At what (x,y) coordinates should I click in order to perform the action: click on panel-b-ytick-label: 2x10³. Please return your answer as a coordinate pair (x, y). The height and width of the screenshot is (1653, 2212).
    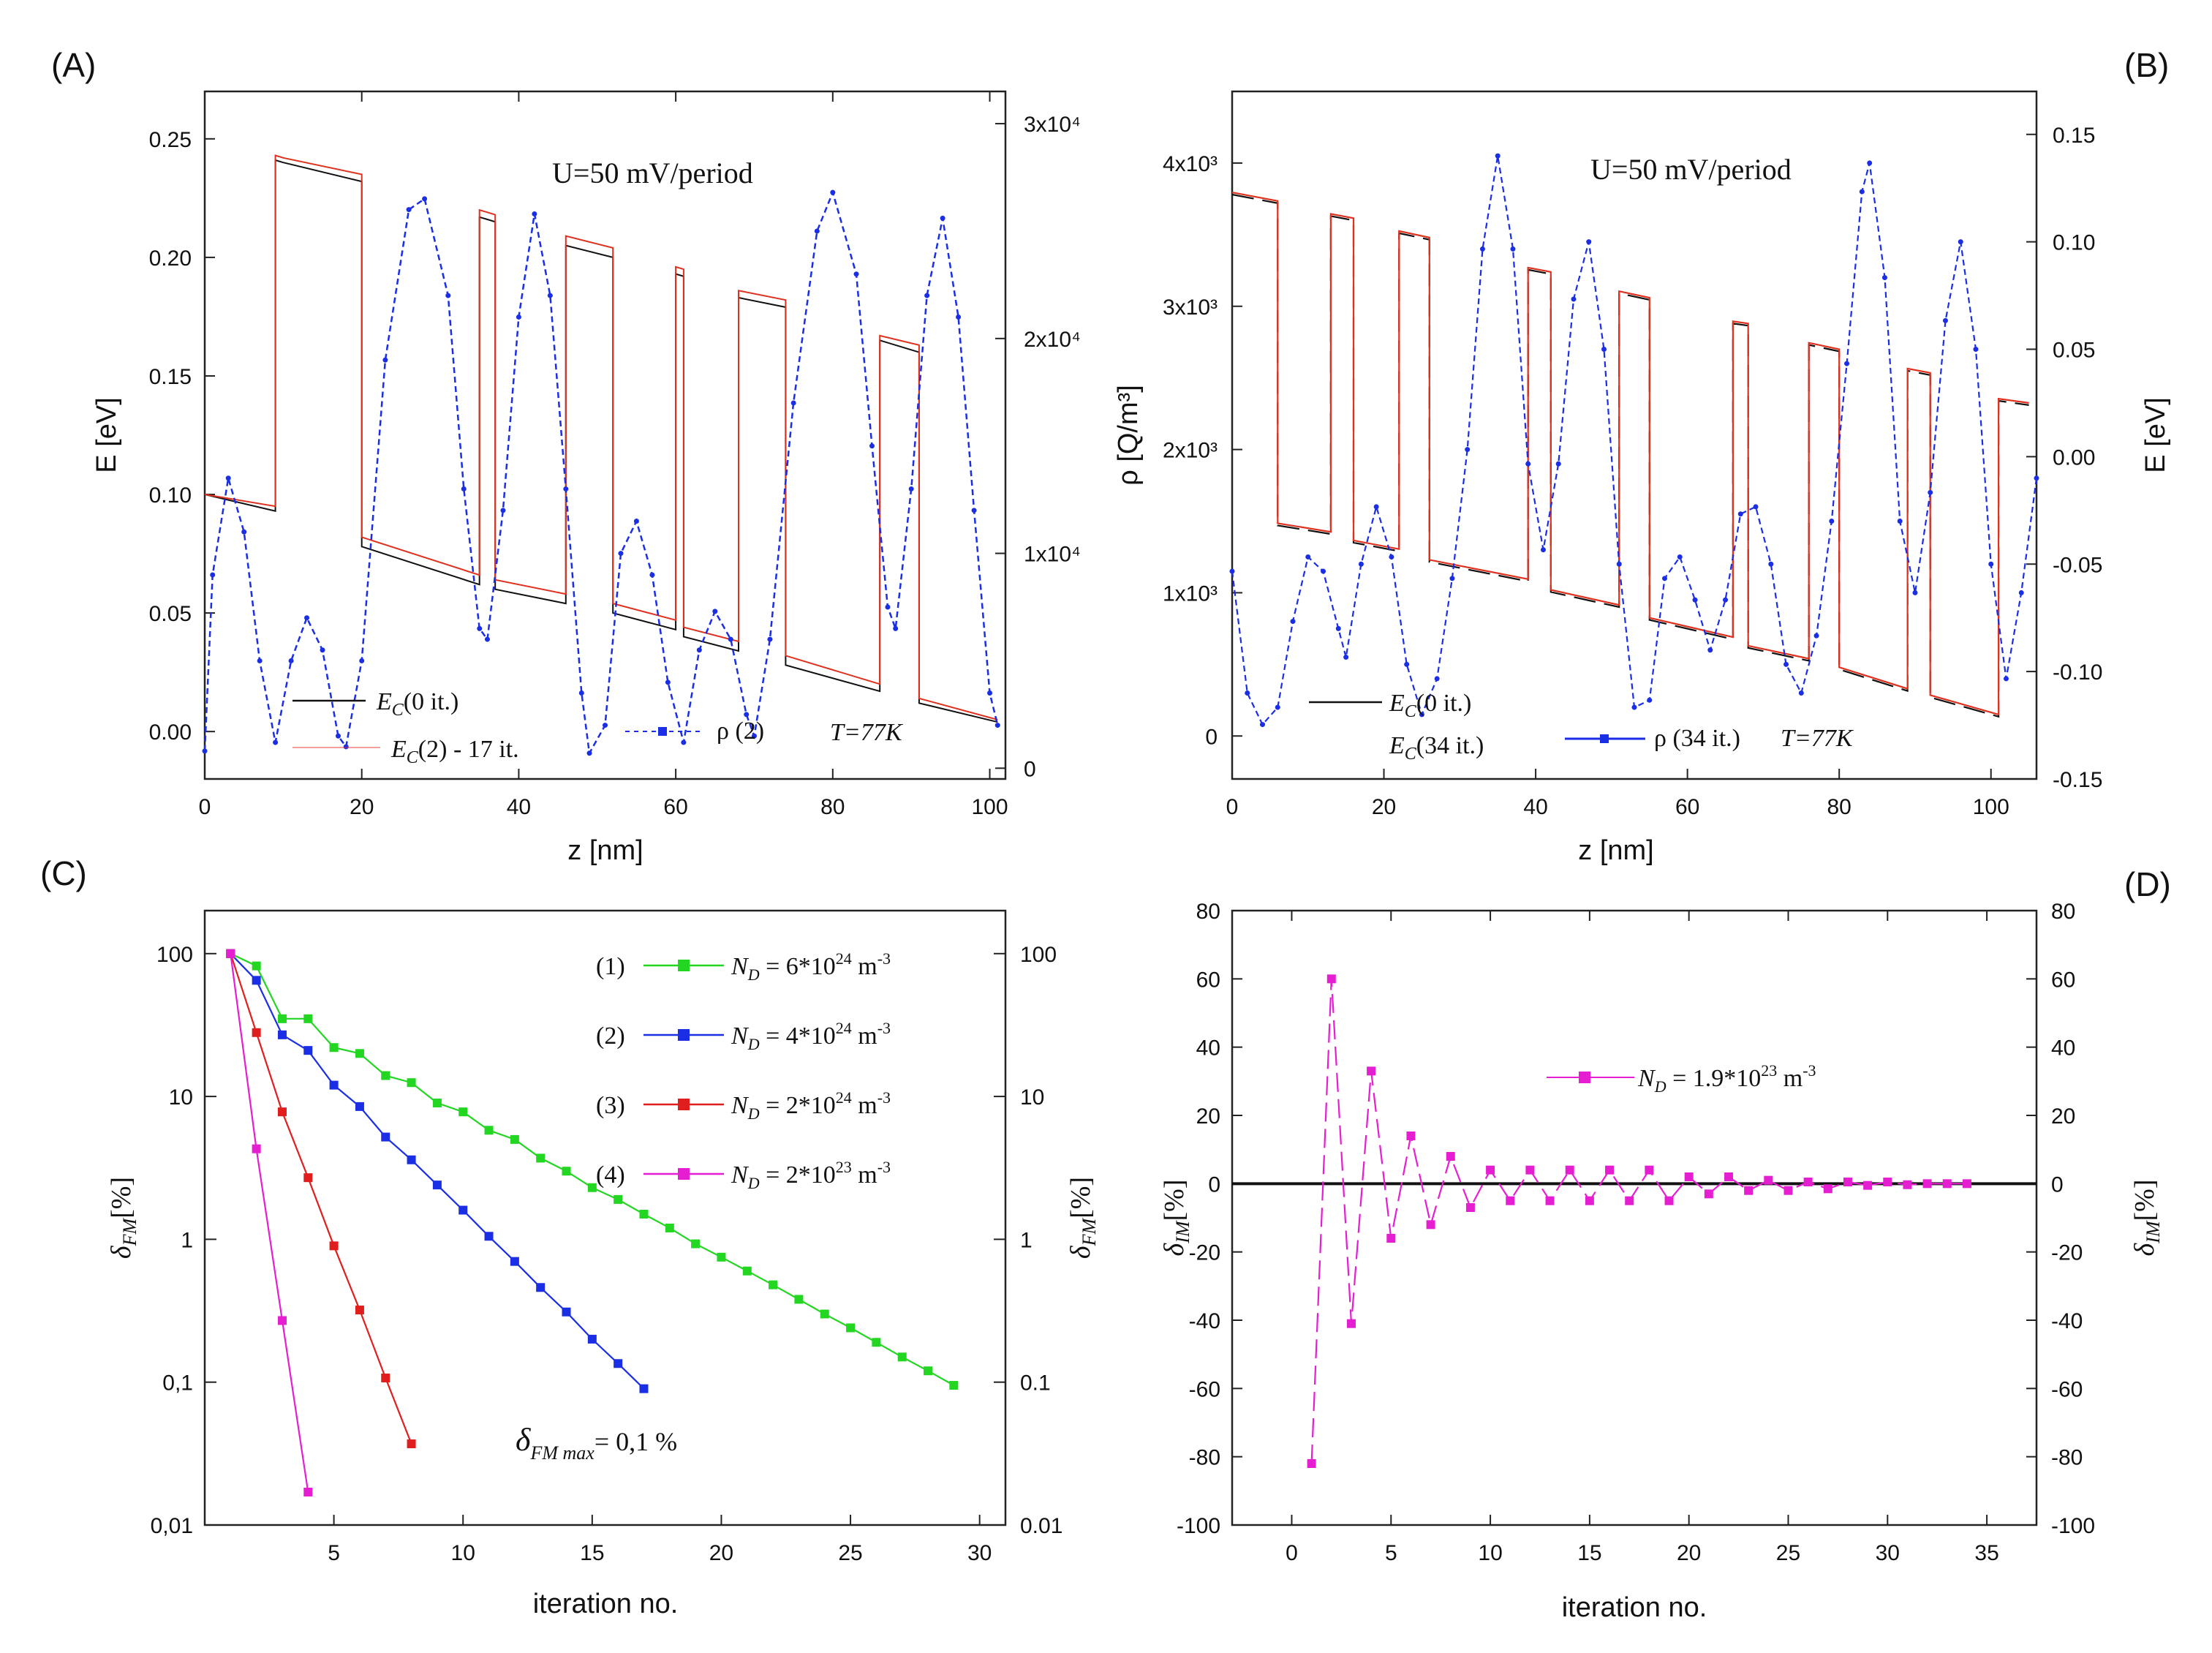
    Looking at the image, I should click on (1190, 451).